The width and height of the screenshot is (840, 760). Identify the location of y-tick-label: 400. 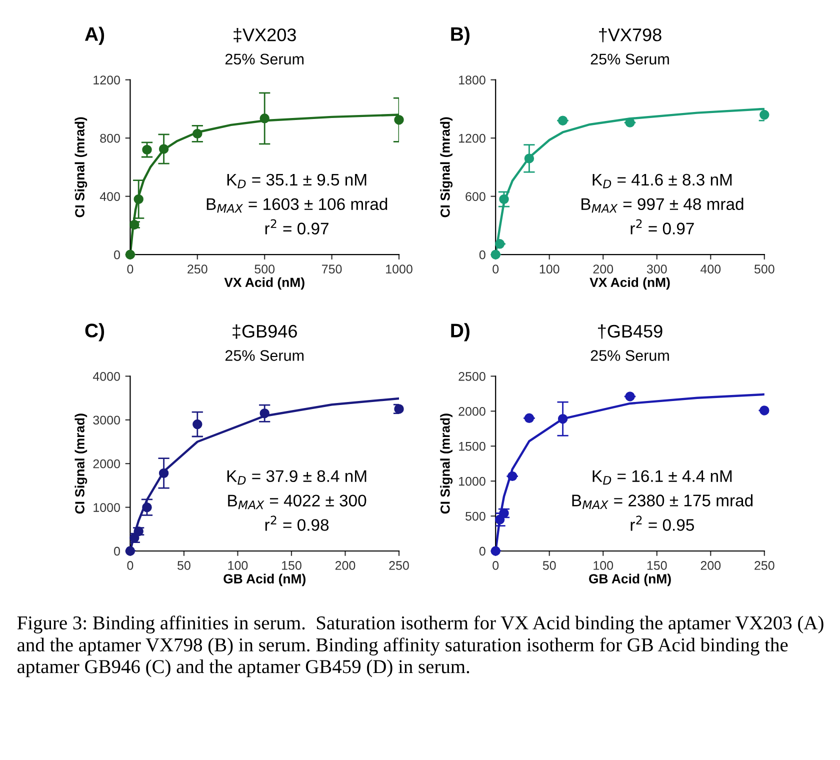
(110, 196).